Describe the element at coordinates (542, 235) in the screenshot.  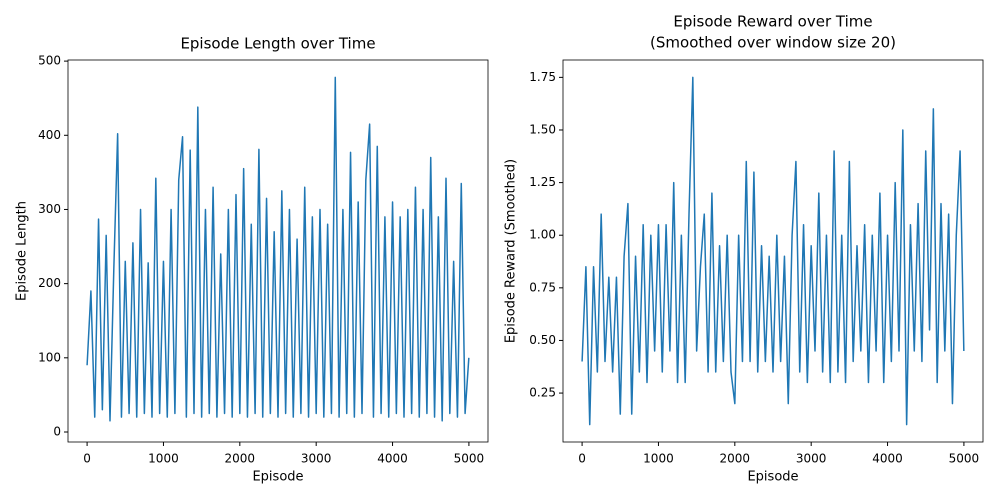
I see `y-tick-label: 1.00` at that location.